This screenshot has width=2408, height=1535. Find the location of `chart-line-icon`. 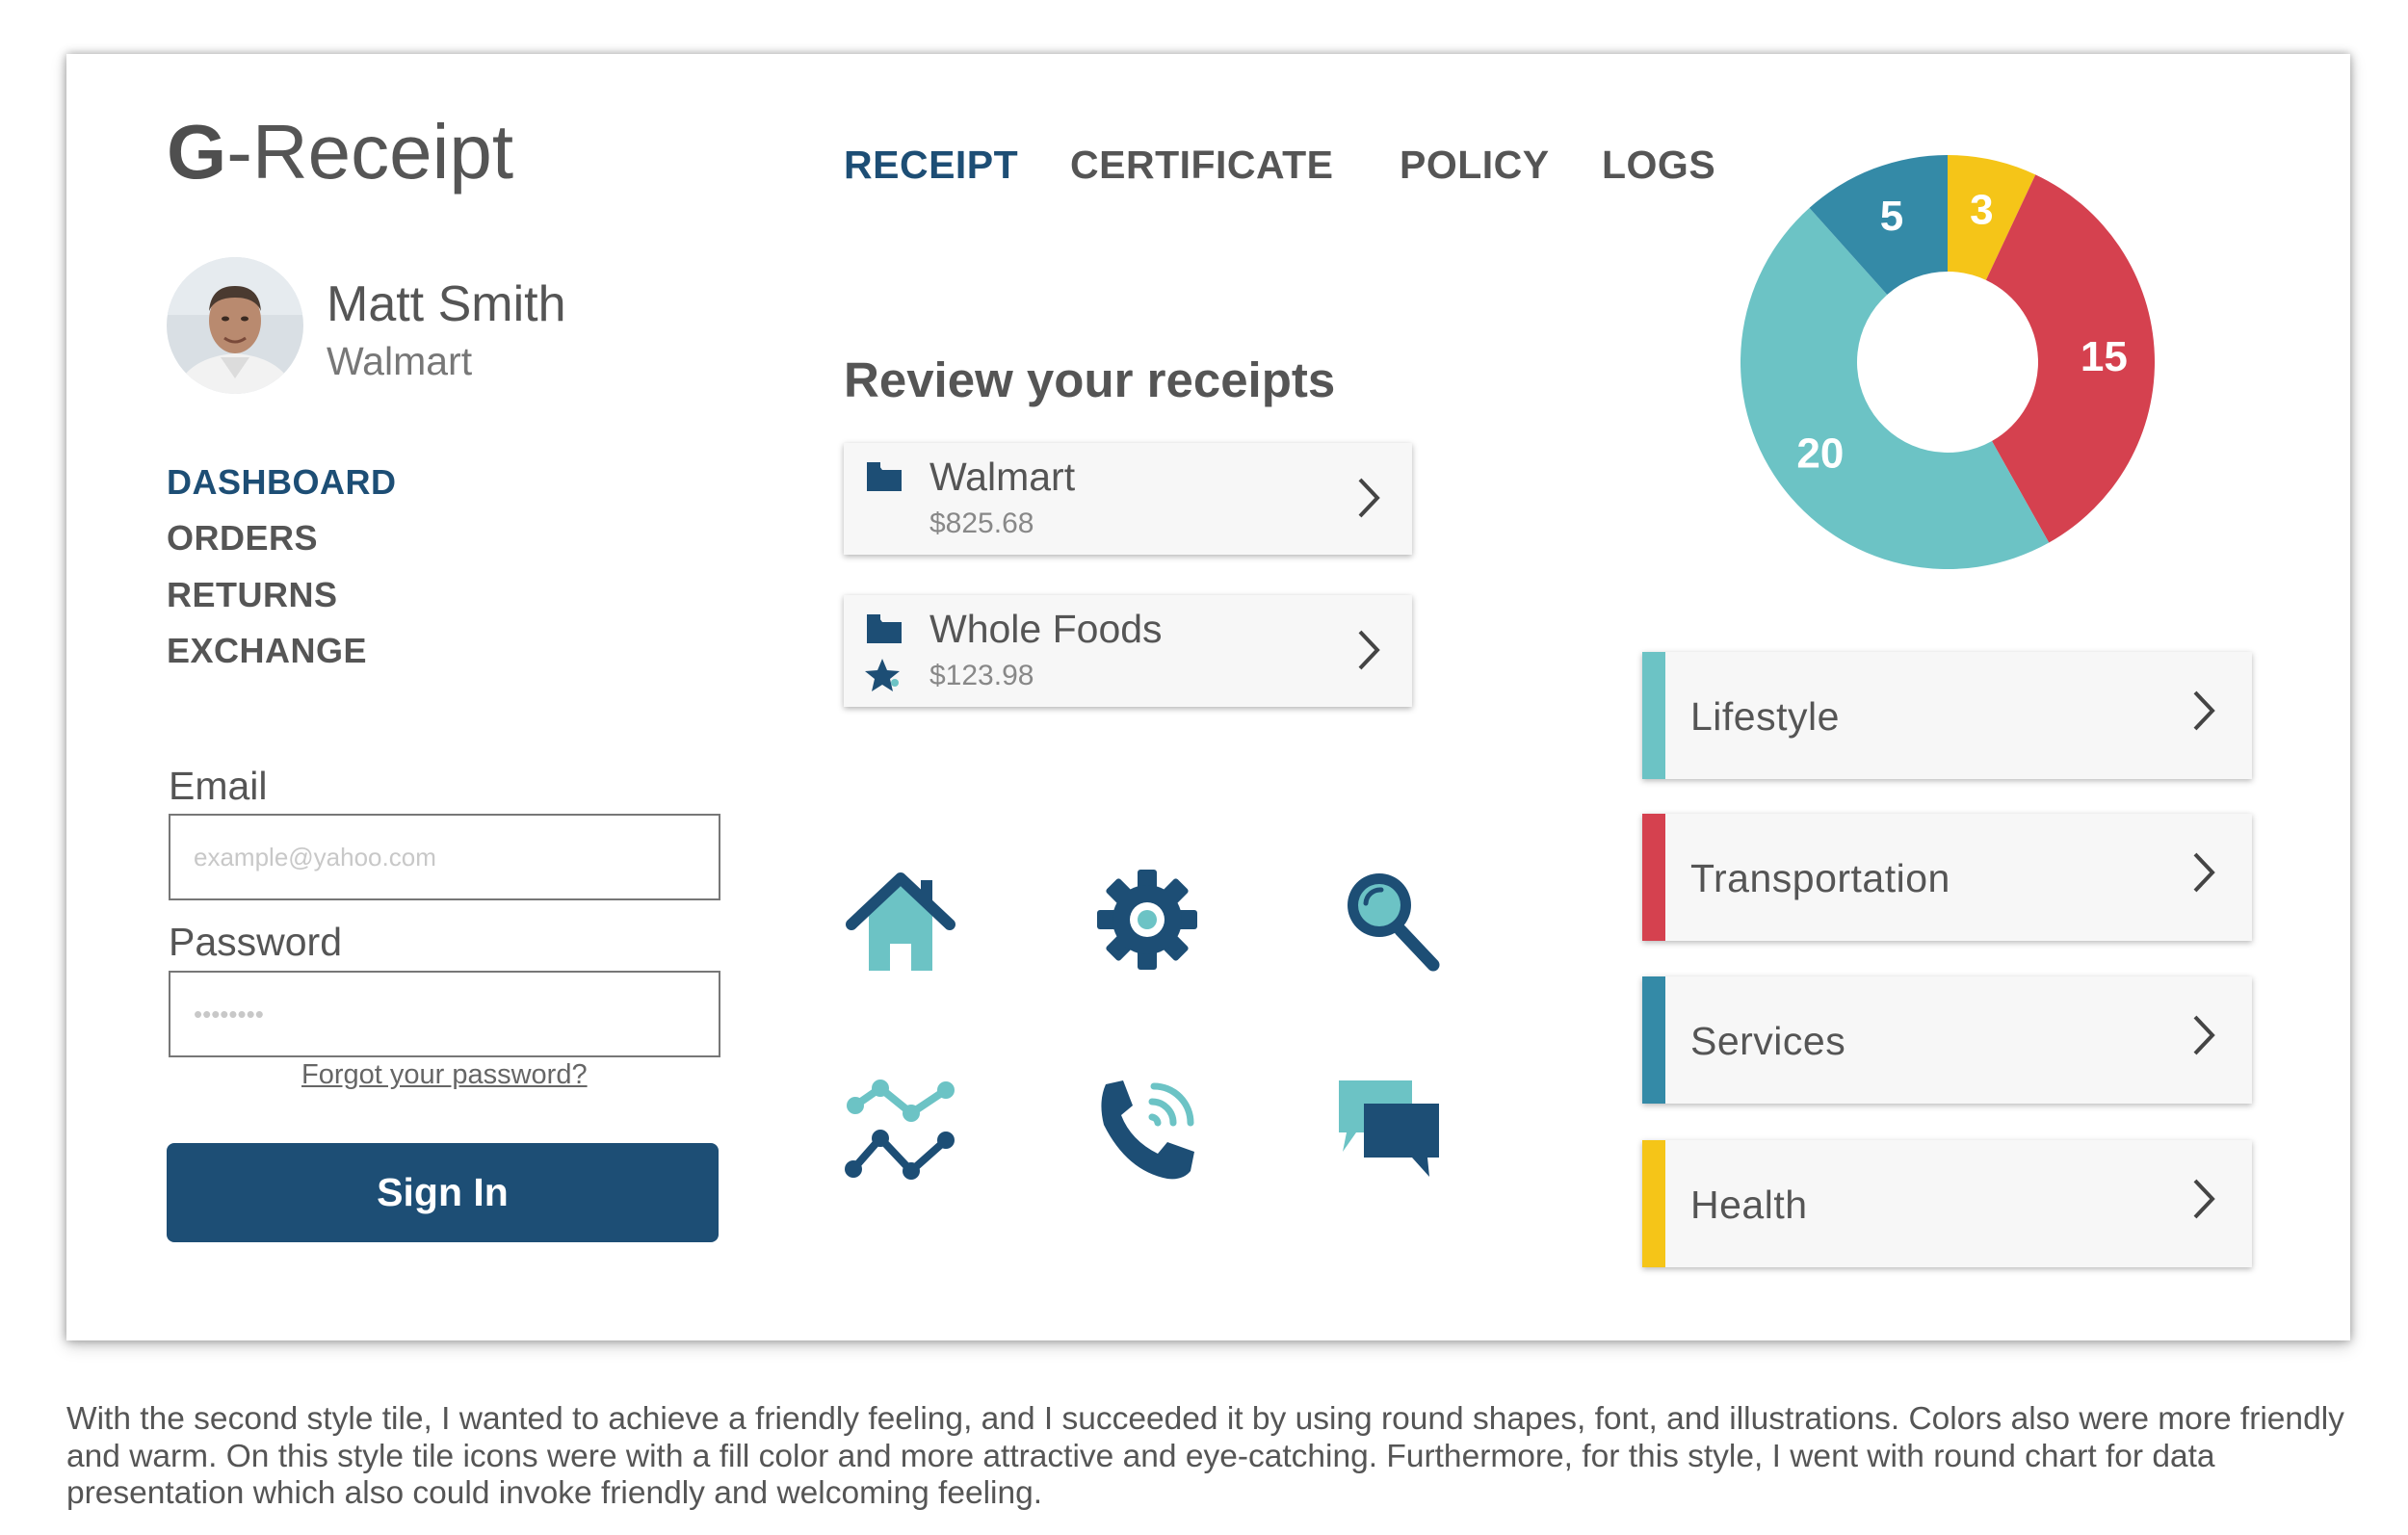

chart-line-icon is located at coordinates (901, 1130).